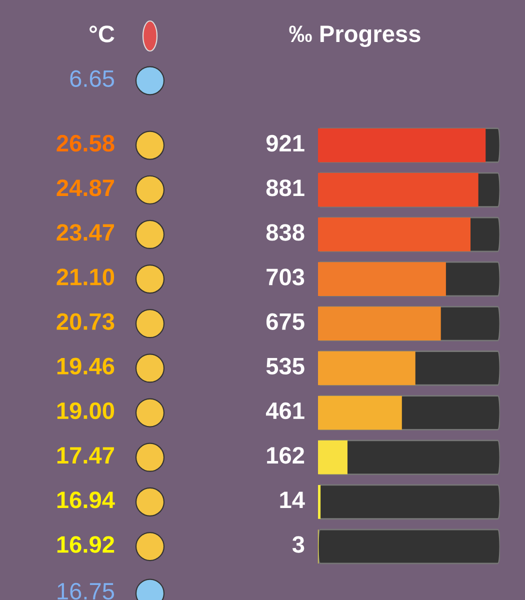 This screenshot has height=600, width=525. Describe the element at coordinates (292, 500) in the screenshot. I see `data-label: 14` at that location.